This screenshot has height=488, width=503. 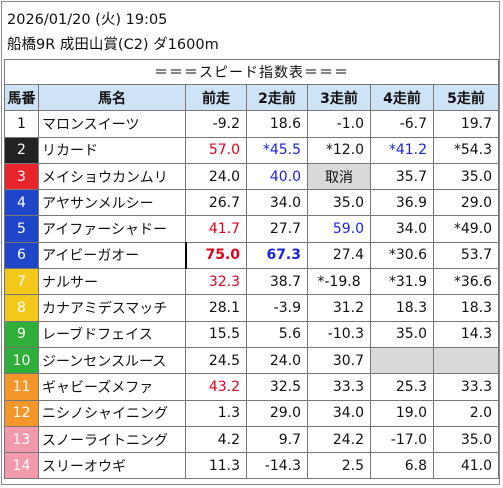 What do you see at coordinates (402, 413) in the screenshot?
I see `speed-index-cell: 19.0` at bounding box center [402, 413].